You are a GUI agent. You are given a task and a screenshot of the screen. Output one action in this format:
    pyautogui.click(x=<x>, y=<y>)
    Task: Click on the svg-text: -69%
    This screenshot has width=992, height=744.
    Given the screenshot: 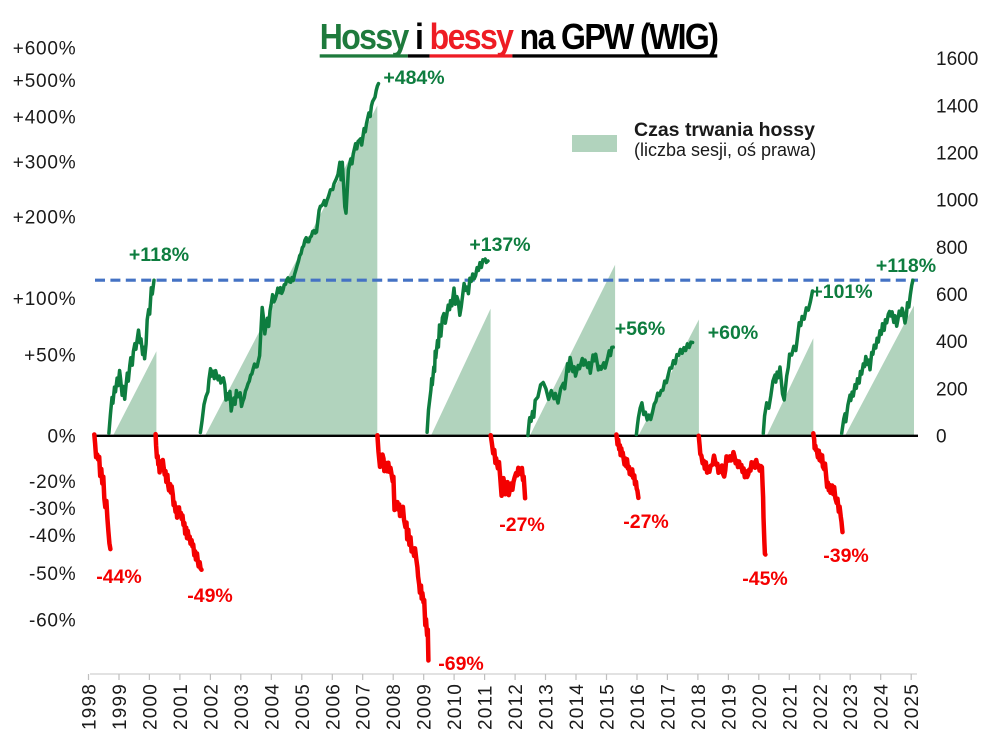 What is the action you would take?
    pyautogui.click(x=461, y=664)
    